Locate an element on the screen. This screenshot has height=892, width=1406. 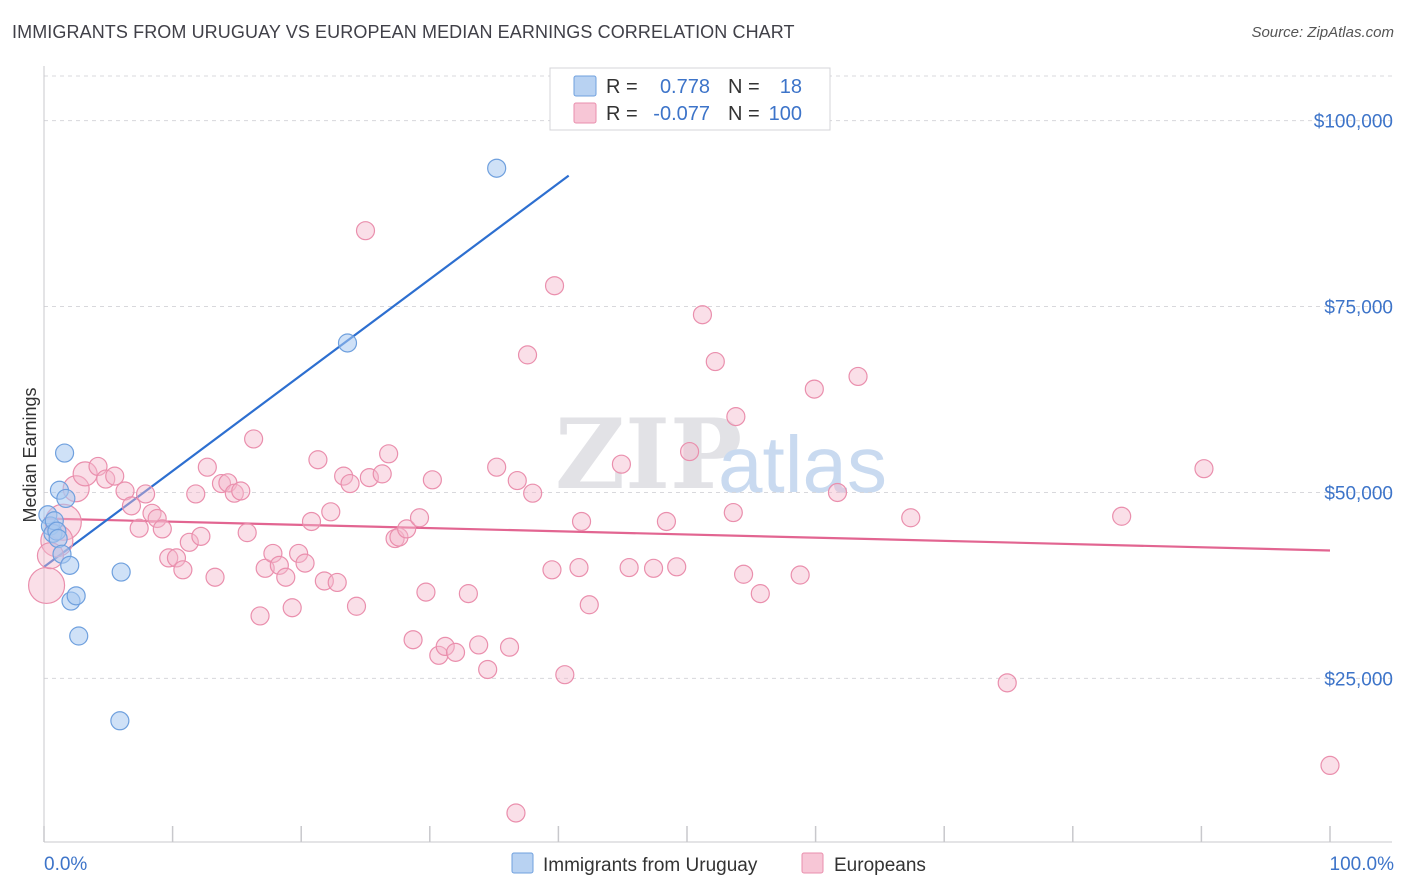
watermark-zip: ZIP is located at coordinates (648, 454).